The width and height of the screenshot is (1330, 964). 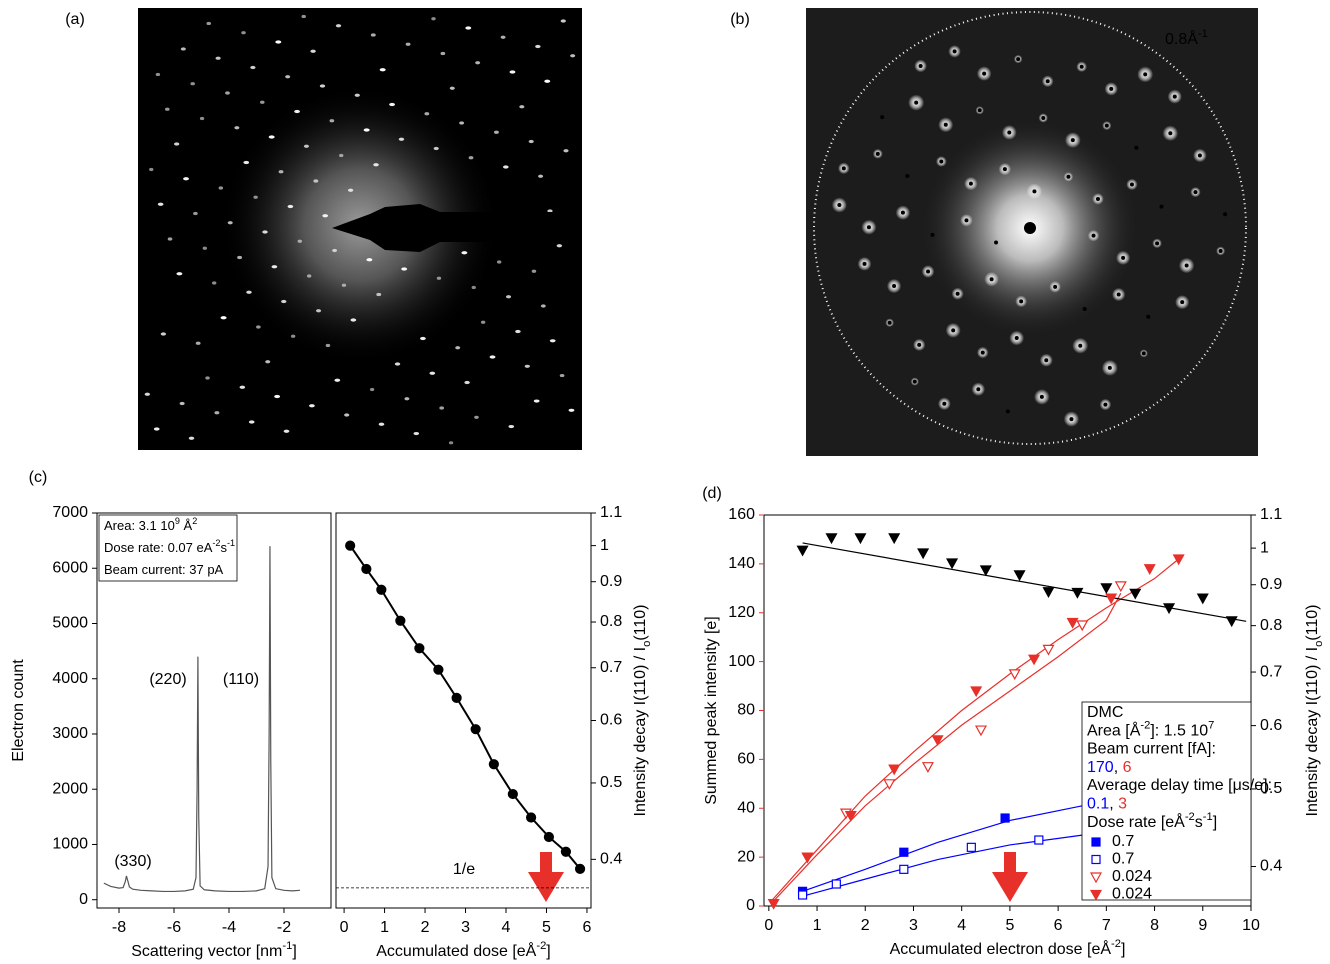 I want to click on panel-label: (b), so click(x=740, y=19).